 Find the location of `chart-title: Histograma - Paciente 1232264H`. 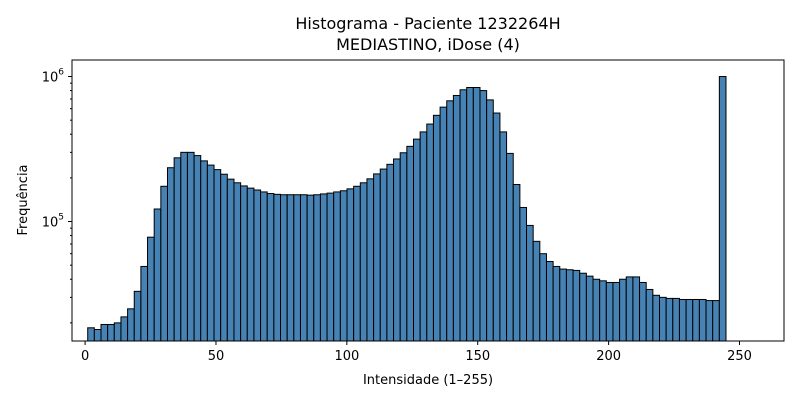

chart-title: Histograma - Paciente 1232264H is located at coordinates (427, 23).